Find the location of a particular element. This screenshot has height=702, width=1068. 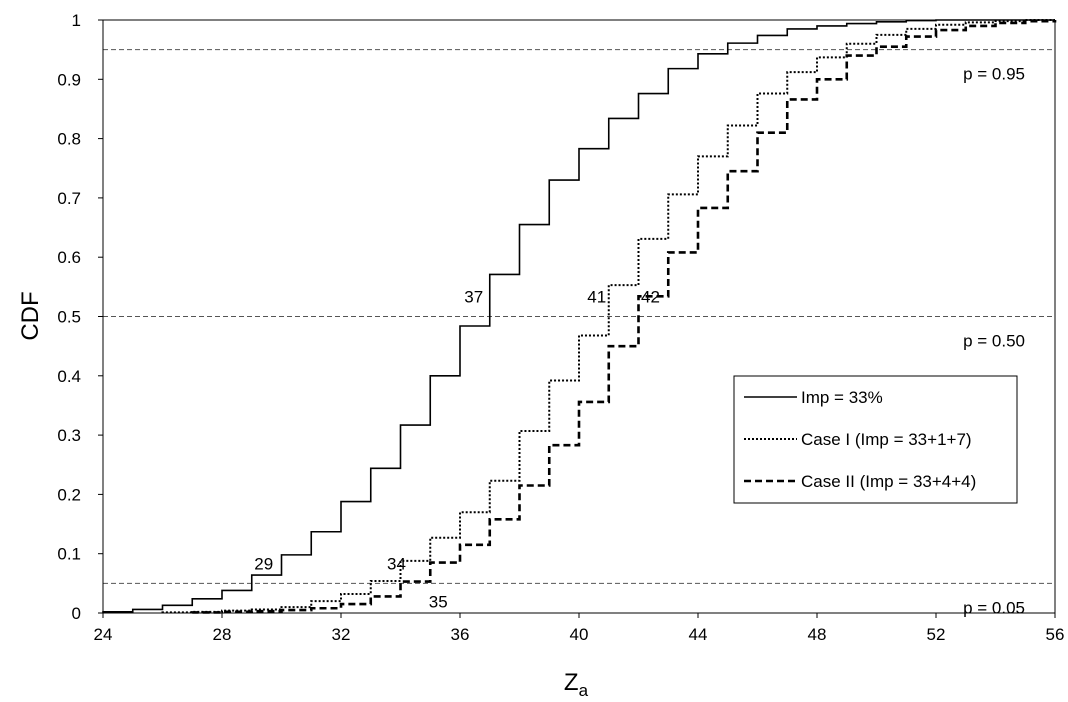

y-tick-label: 0.8 is located at coordinates (69, 139).